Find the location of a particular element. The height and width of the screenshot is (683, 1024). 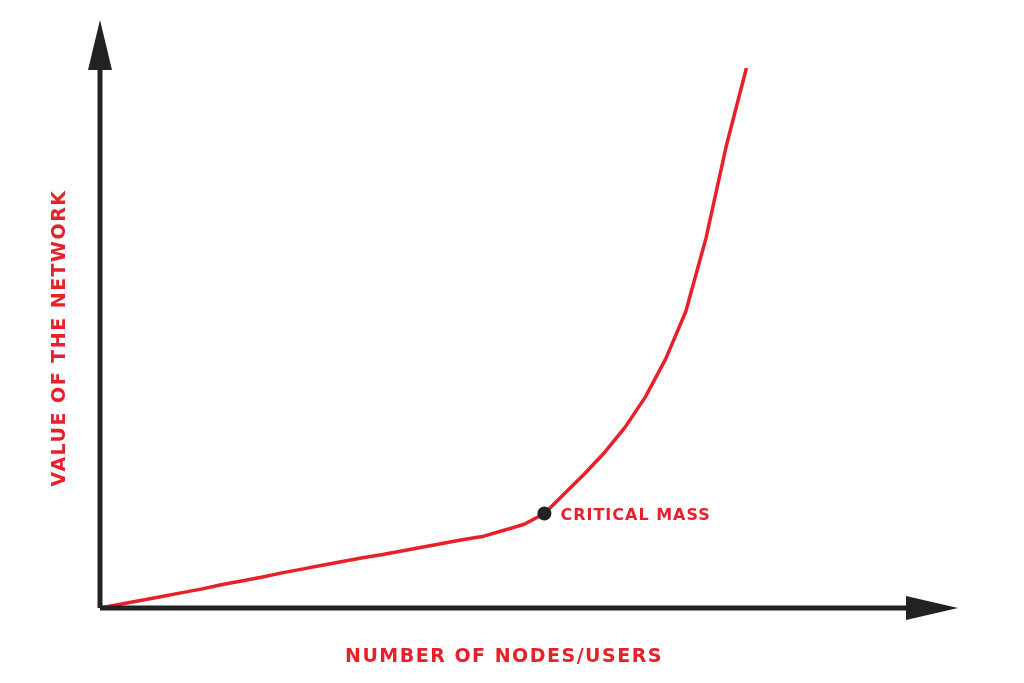

y-axis-title: VALUE OF THE NETWORK is located at coordinates (57, 338).